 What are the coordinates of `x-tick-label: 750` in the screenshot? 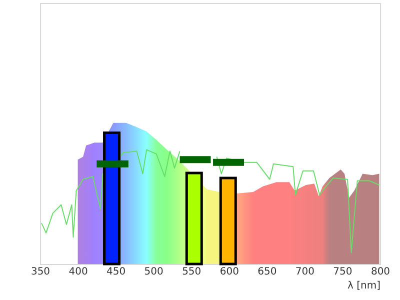 It's located at (342, 272).